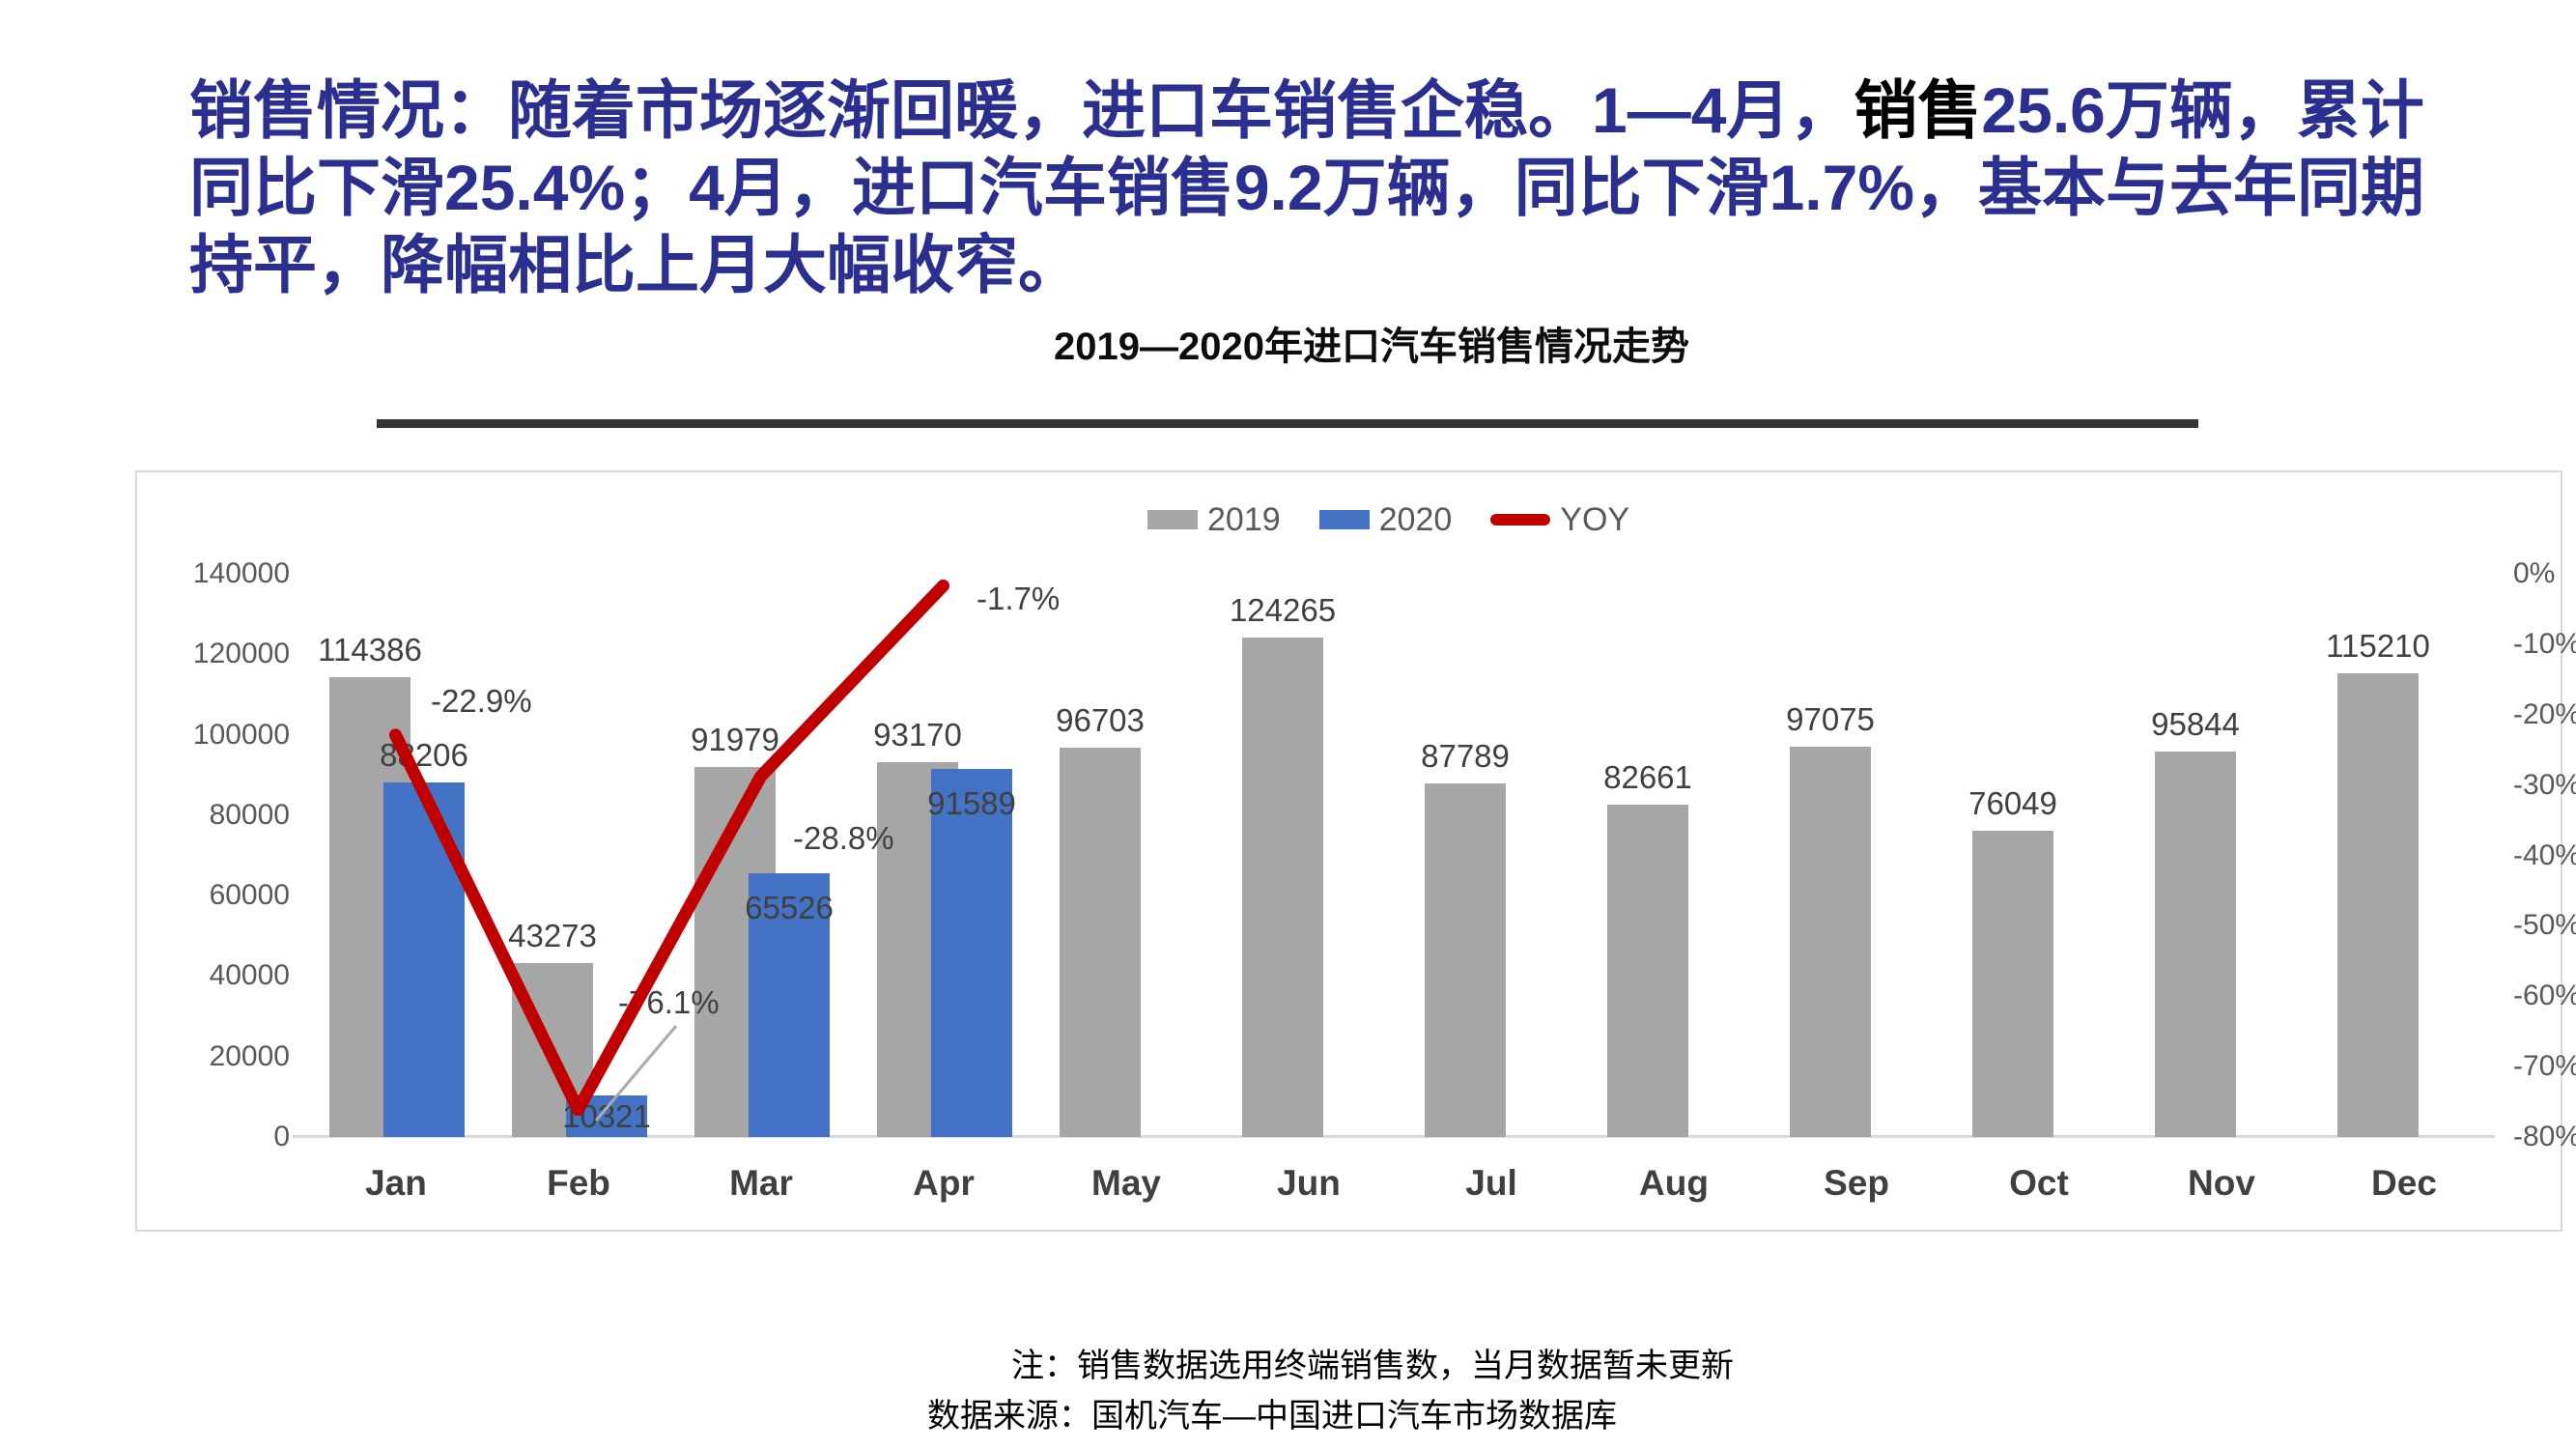  Describe the element at coordinates (578, 1183) in the screenshot. I see `x-axis-label: Feb` at that location.